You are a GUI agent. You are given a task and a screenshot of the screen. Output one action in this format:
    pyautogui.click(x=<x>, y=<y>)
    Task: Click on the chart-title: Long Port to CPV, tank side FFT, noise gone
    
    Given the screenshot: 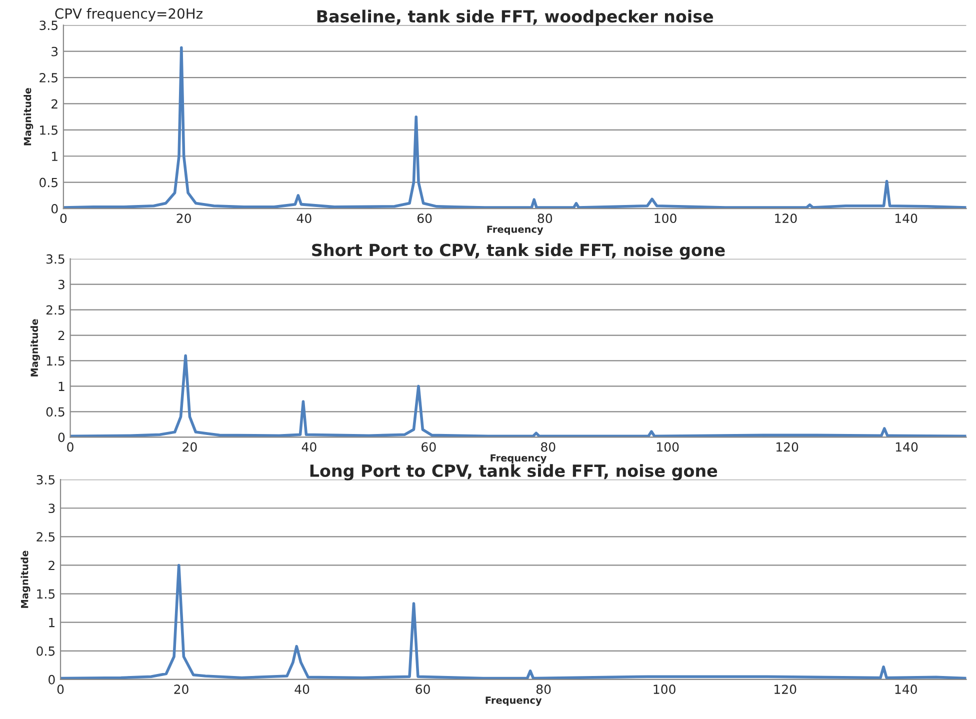 What is the action you would take?
    pyautogui.click(x=514, y=472)
    